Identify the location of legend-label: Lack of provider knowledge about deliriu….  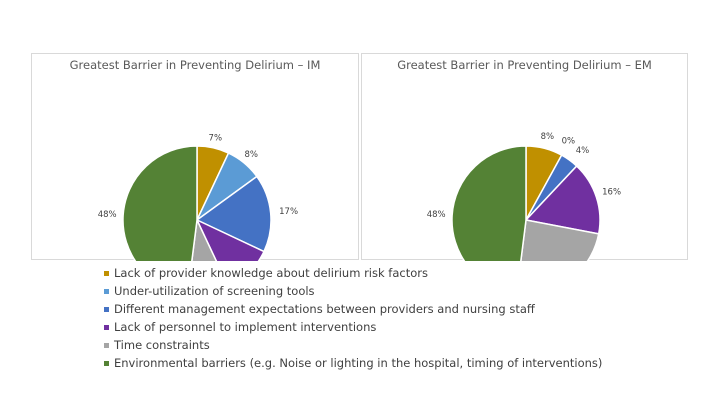
(271, 273).